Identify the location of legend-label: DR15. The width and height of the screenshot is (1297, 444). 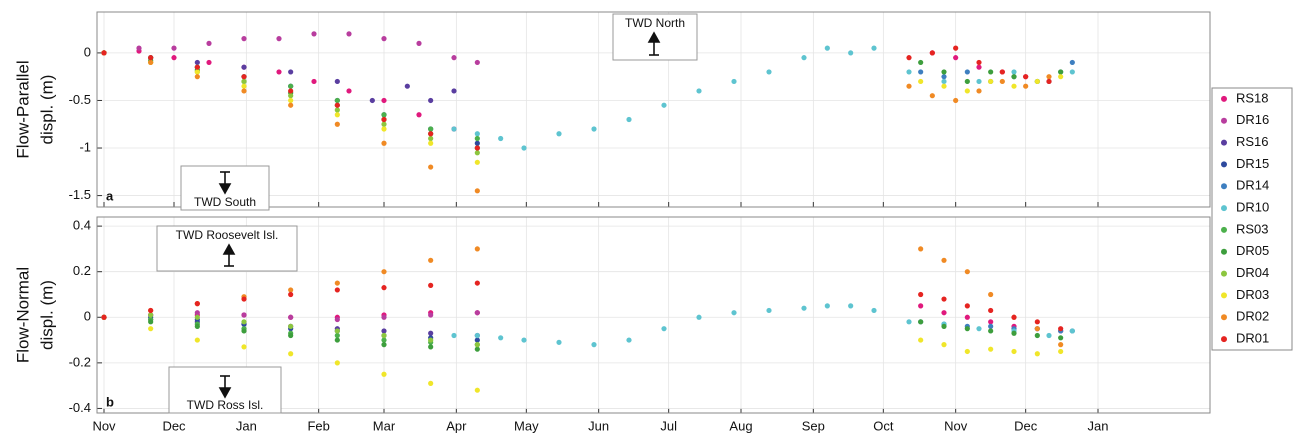
(1252, 163).